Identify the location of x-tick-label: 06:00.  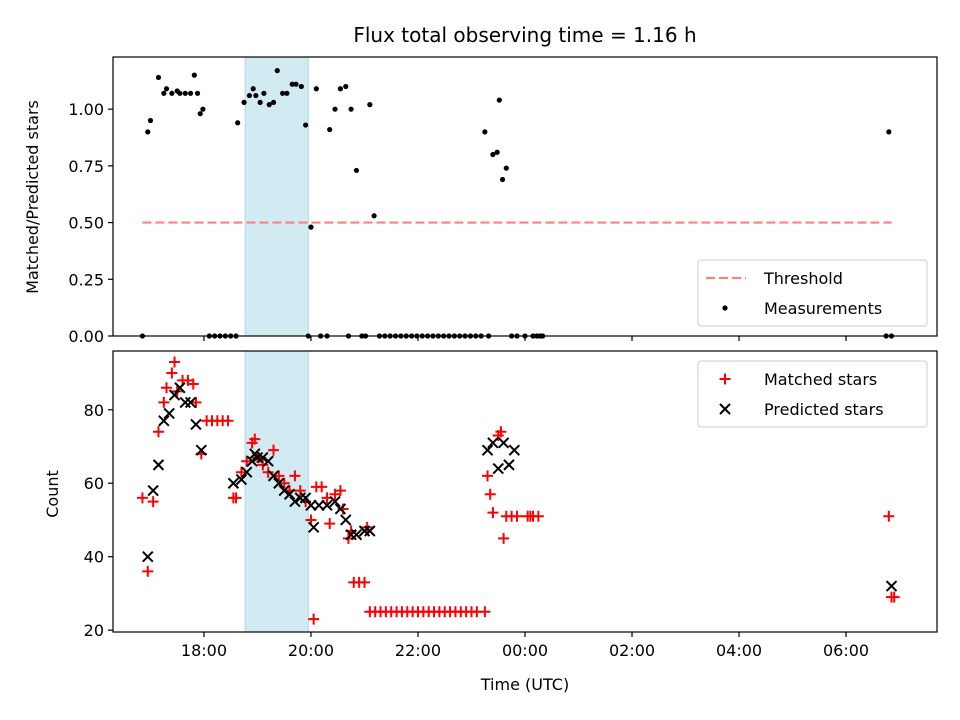
(846, 650).